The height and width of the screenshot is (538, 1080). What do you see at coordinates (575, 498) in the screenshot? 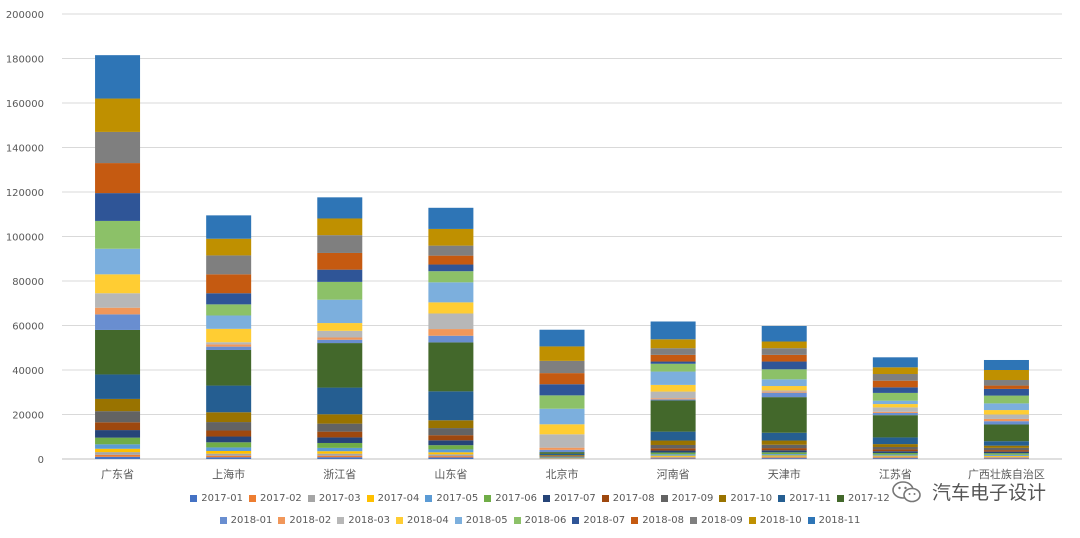
I see `legend-label: 2017-07` at bounding box center [575, 498].